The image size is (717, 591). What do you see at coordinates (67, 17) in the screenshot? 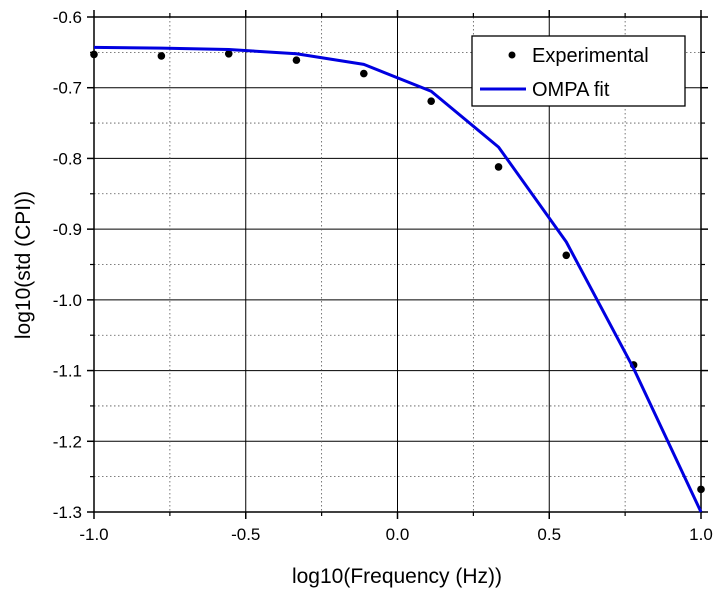
I see `y-tick-label: -0.6` at bounding box center [67, 17].